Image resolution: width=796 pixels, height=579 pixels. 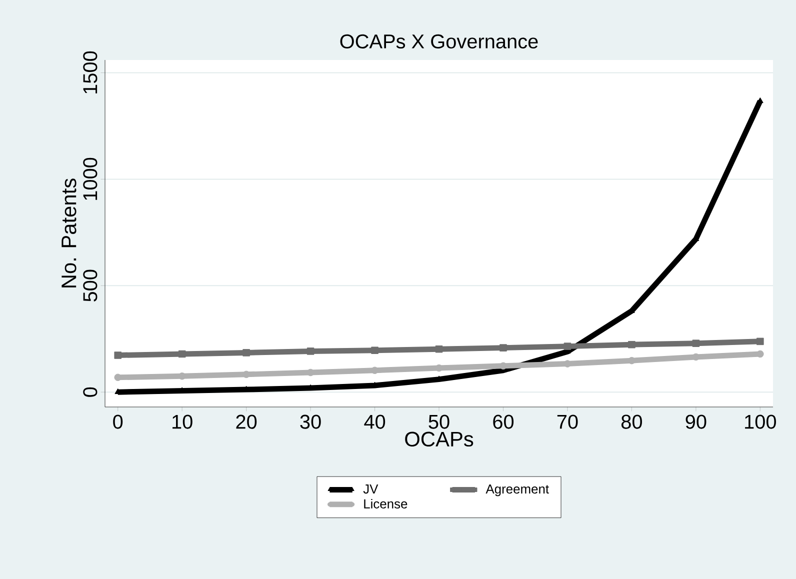 I want to click on y-tick-label: 500, so click(x=90, y=286).